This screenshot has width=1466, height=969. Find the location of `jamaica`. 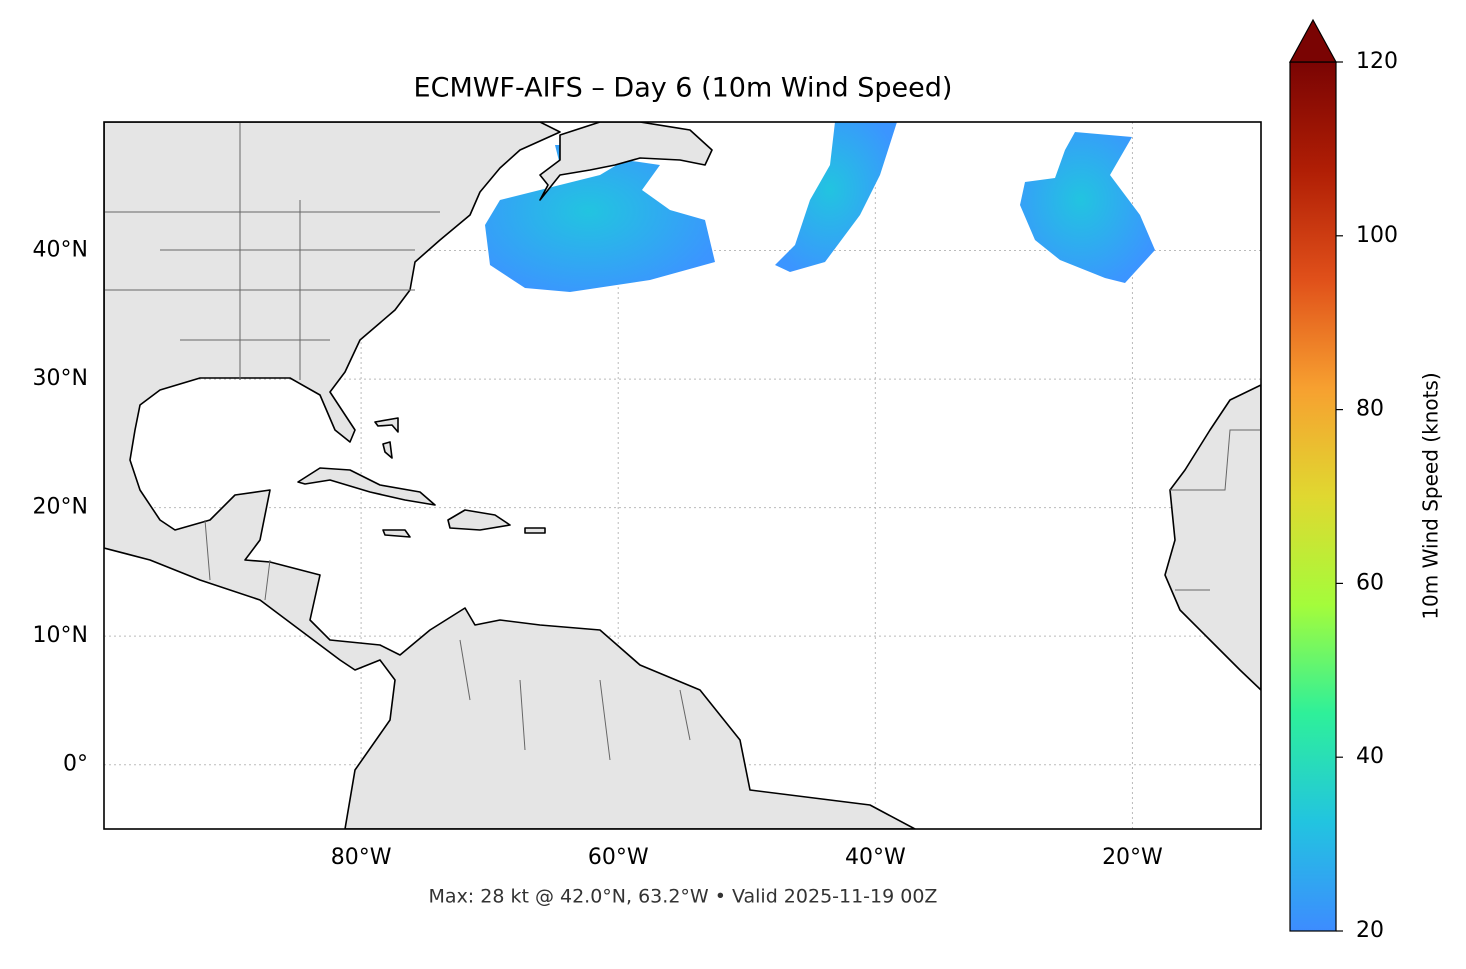

jamaica is located at coordinates (396, 533).